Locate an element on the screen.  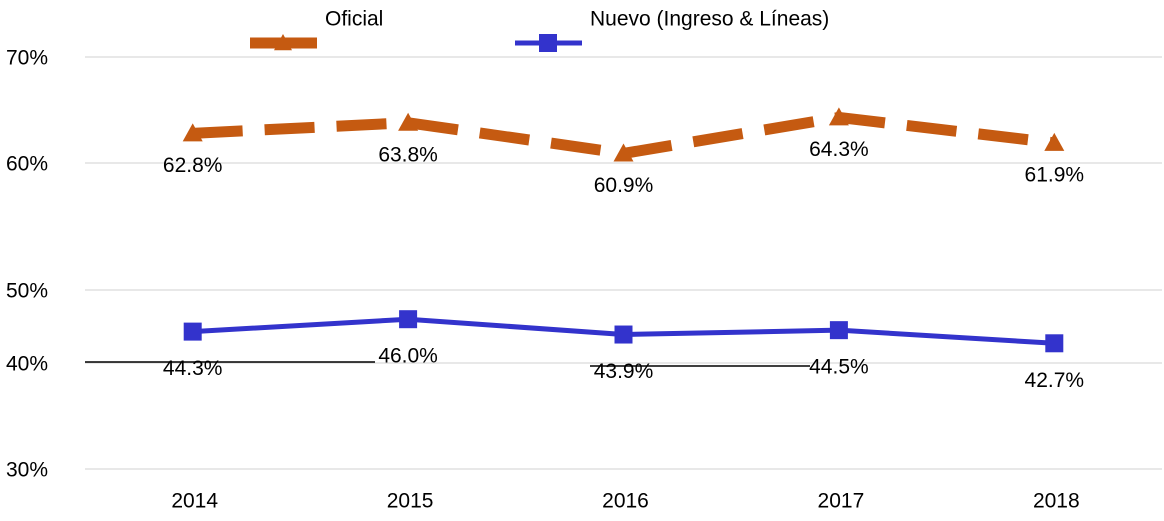
x-tick-label: 2017 is located at coordinates (841, 501).